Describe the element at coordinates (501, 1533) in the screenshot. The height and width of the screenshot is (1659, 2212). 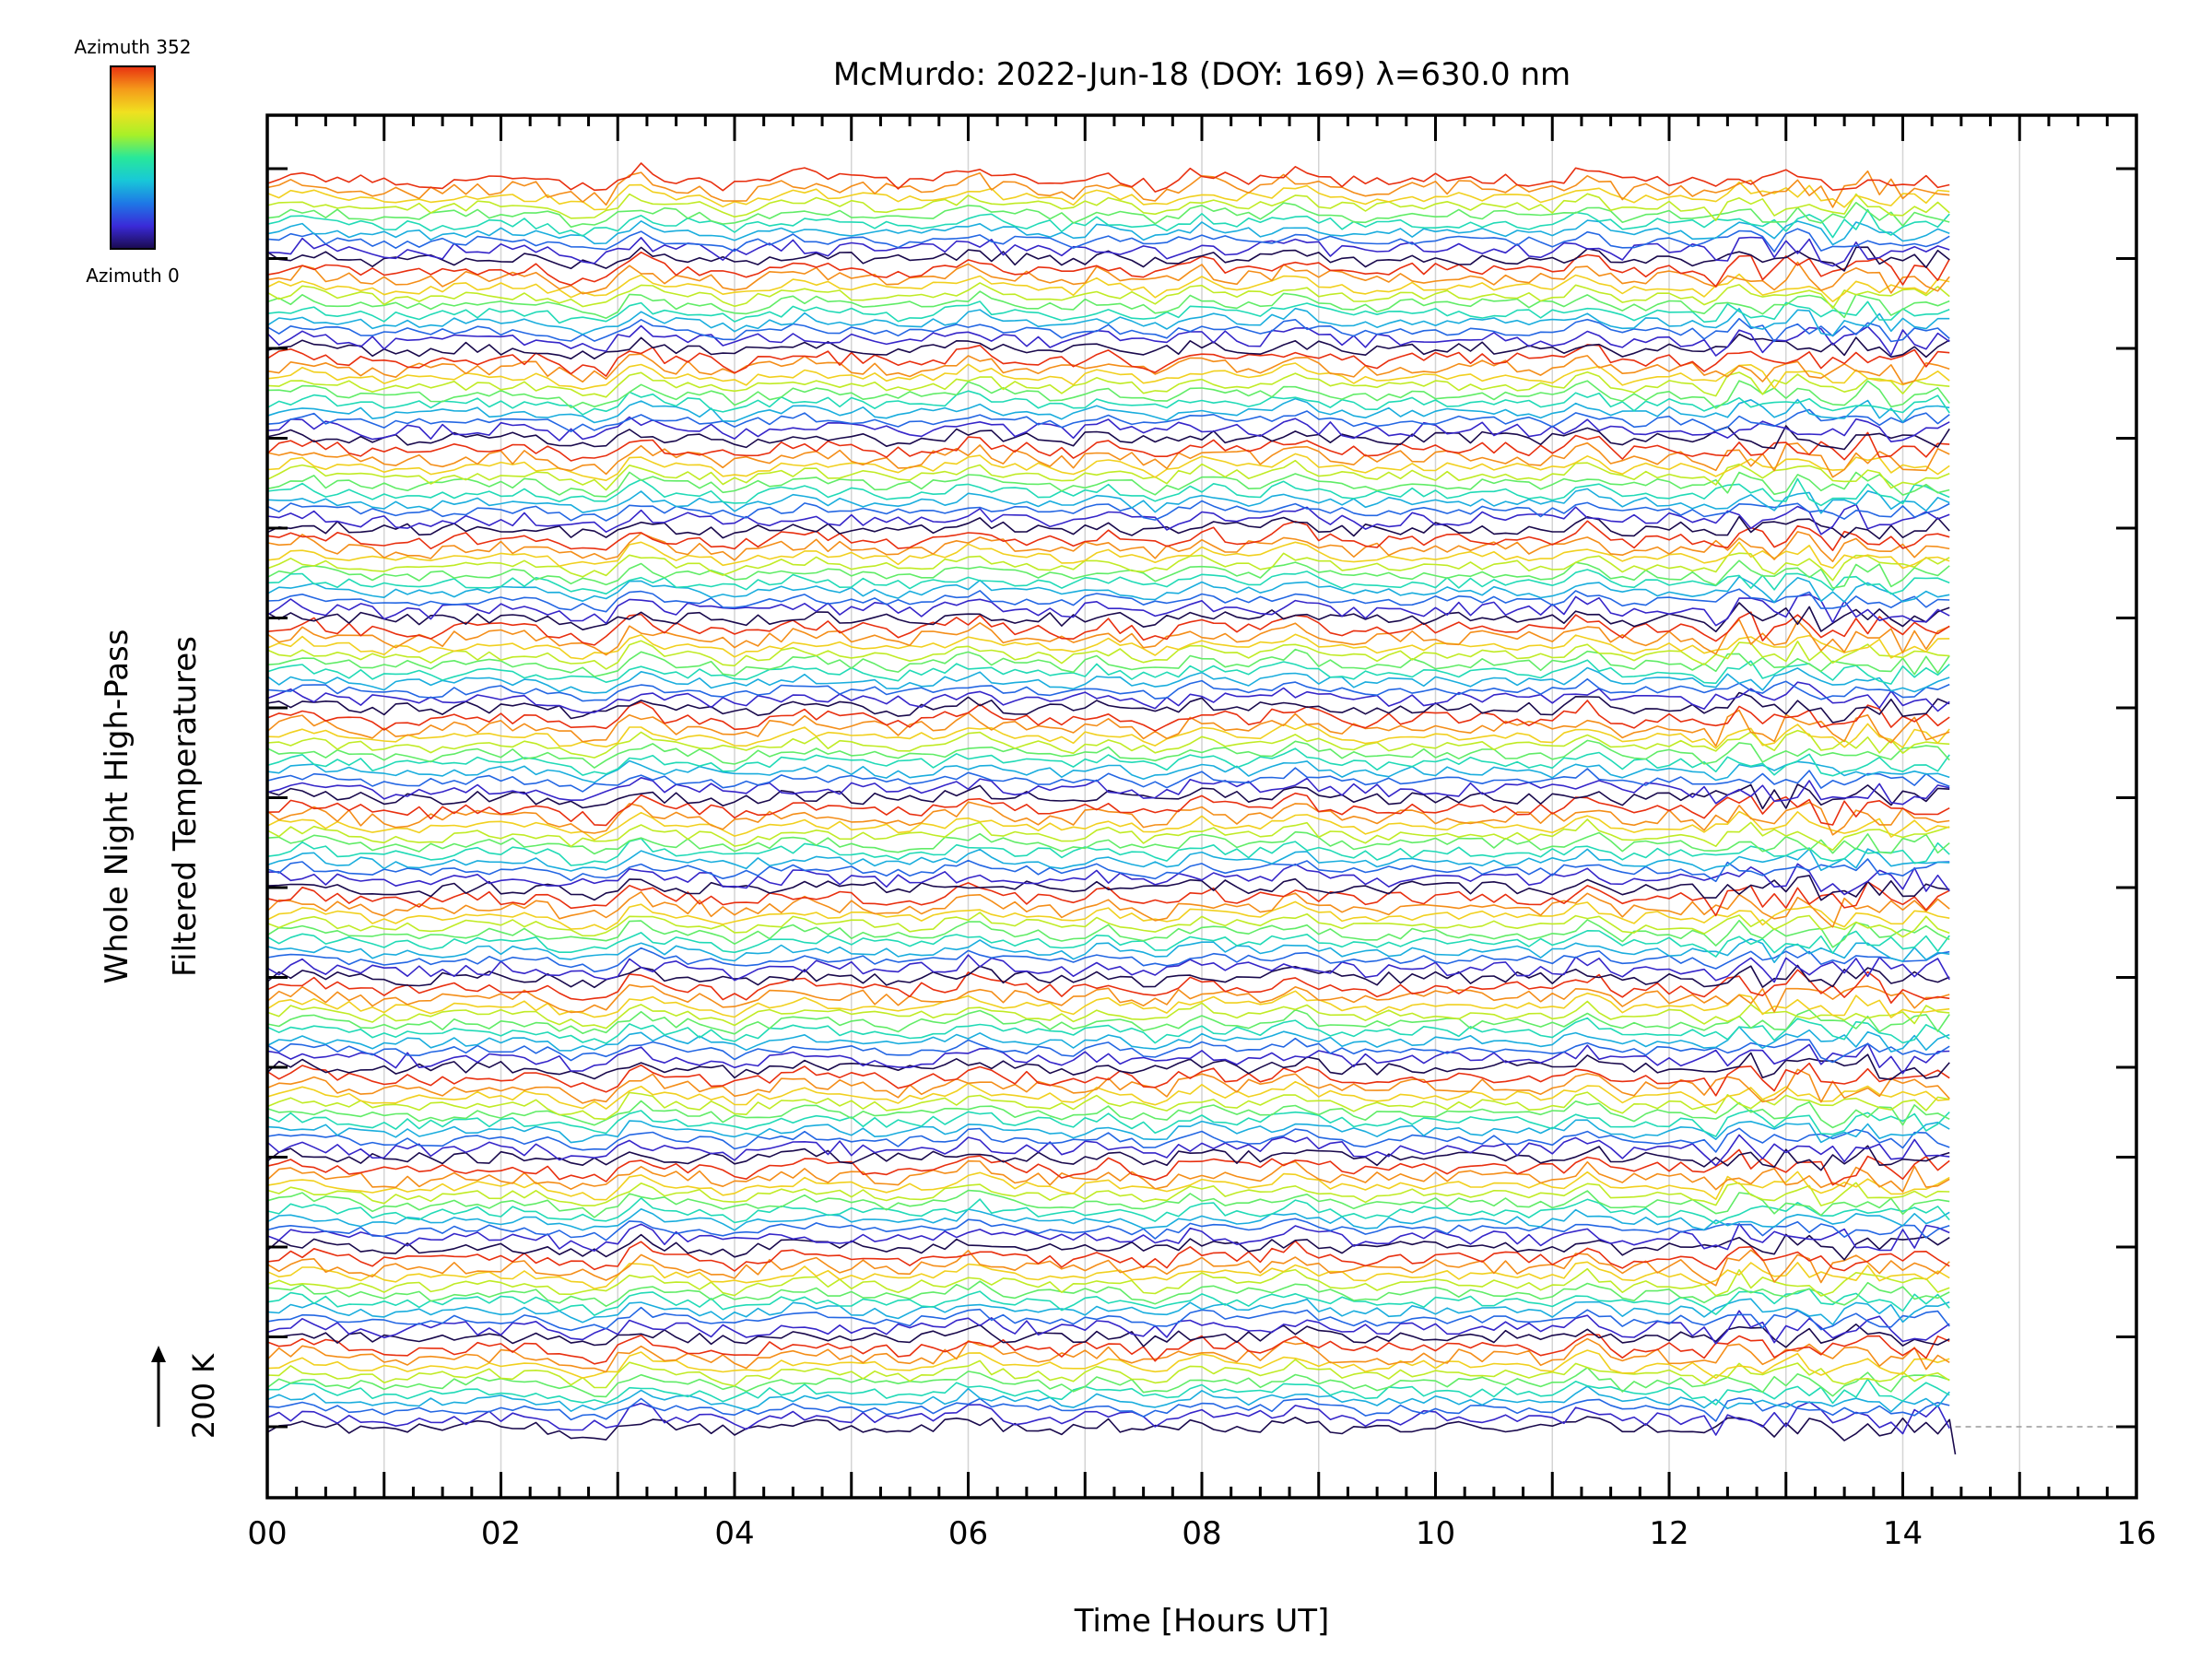
I see `x-tick-label: 02` at that location.